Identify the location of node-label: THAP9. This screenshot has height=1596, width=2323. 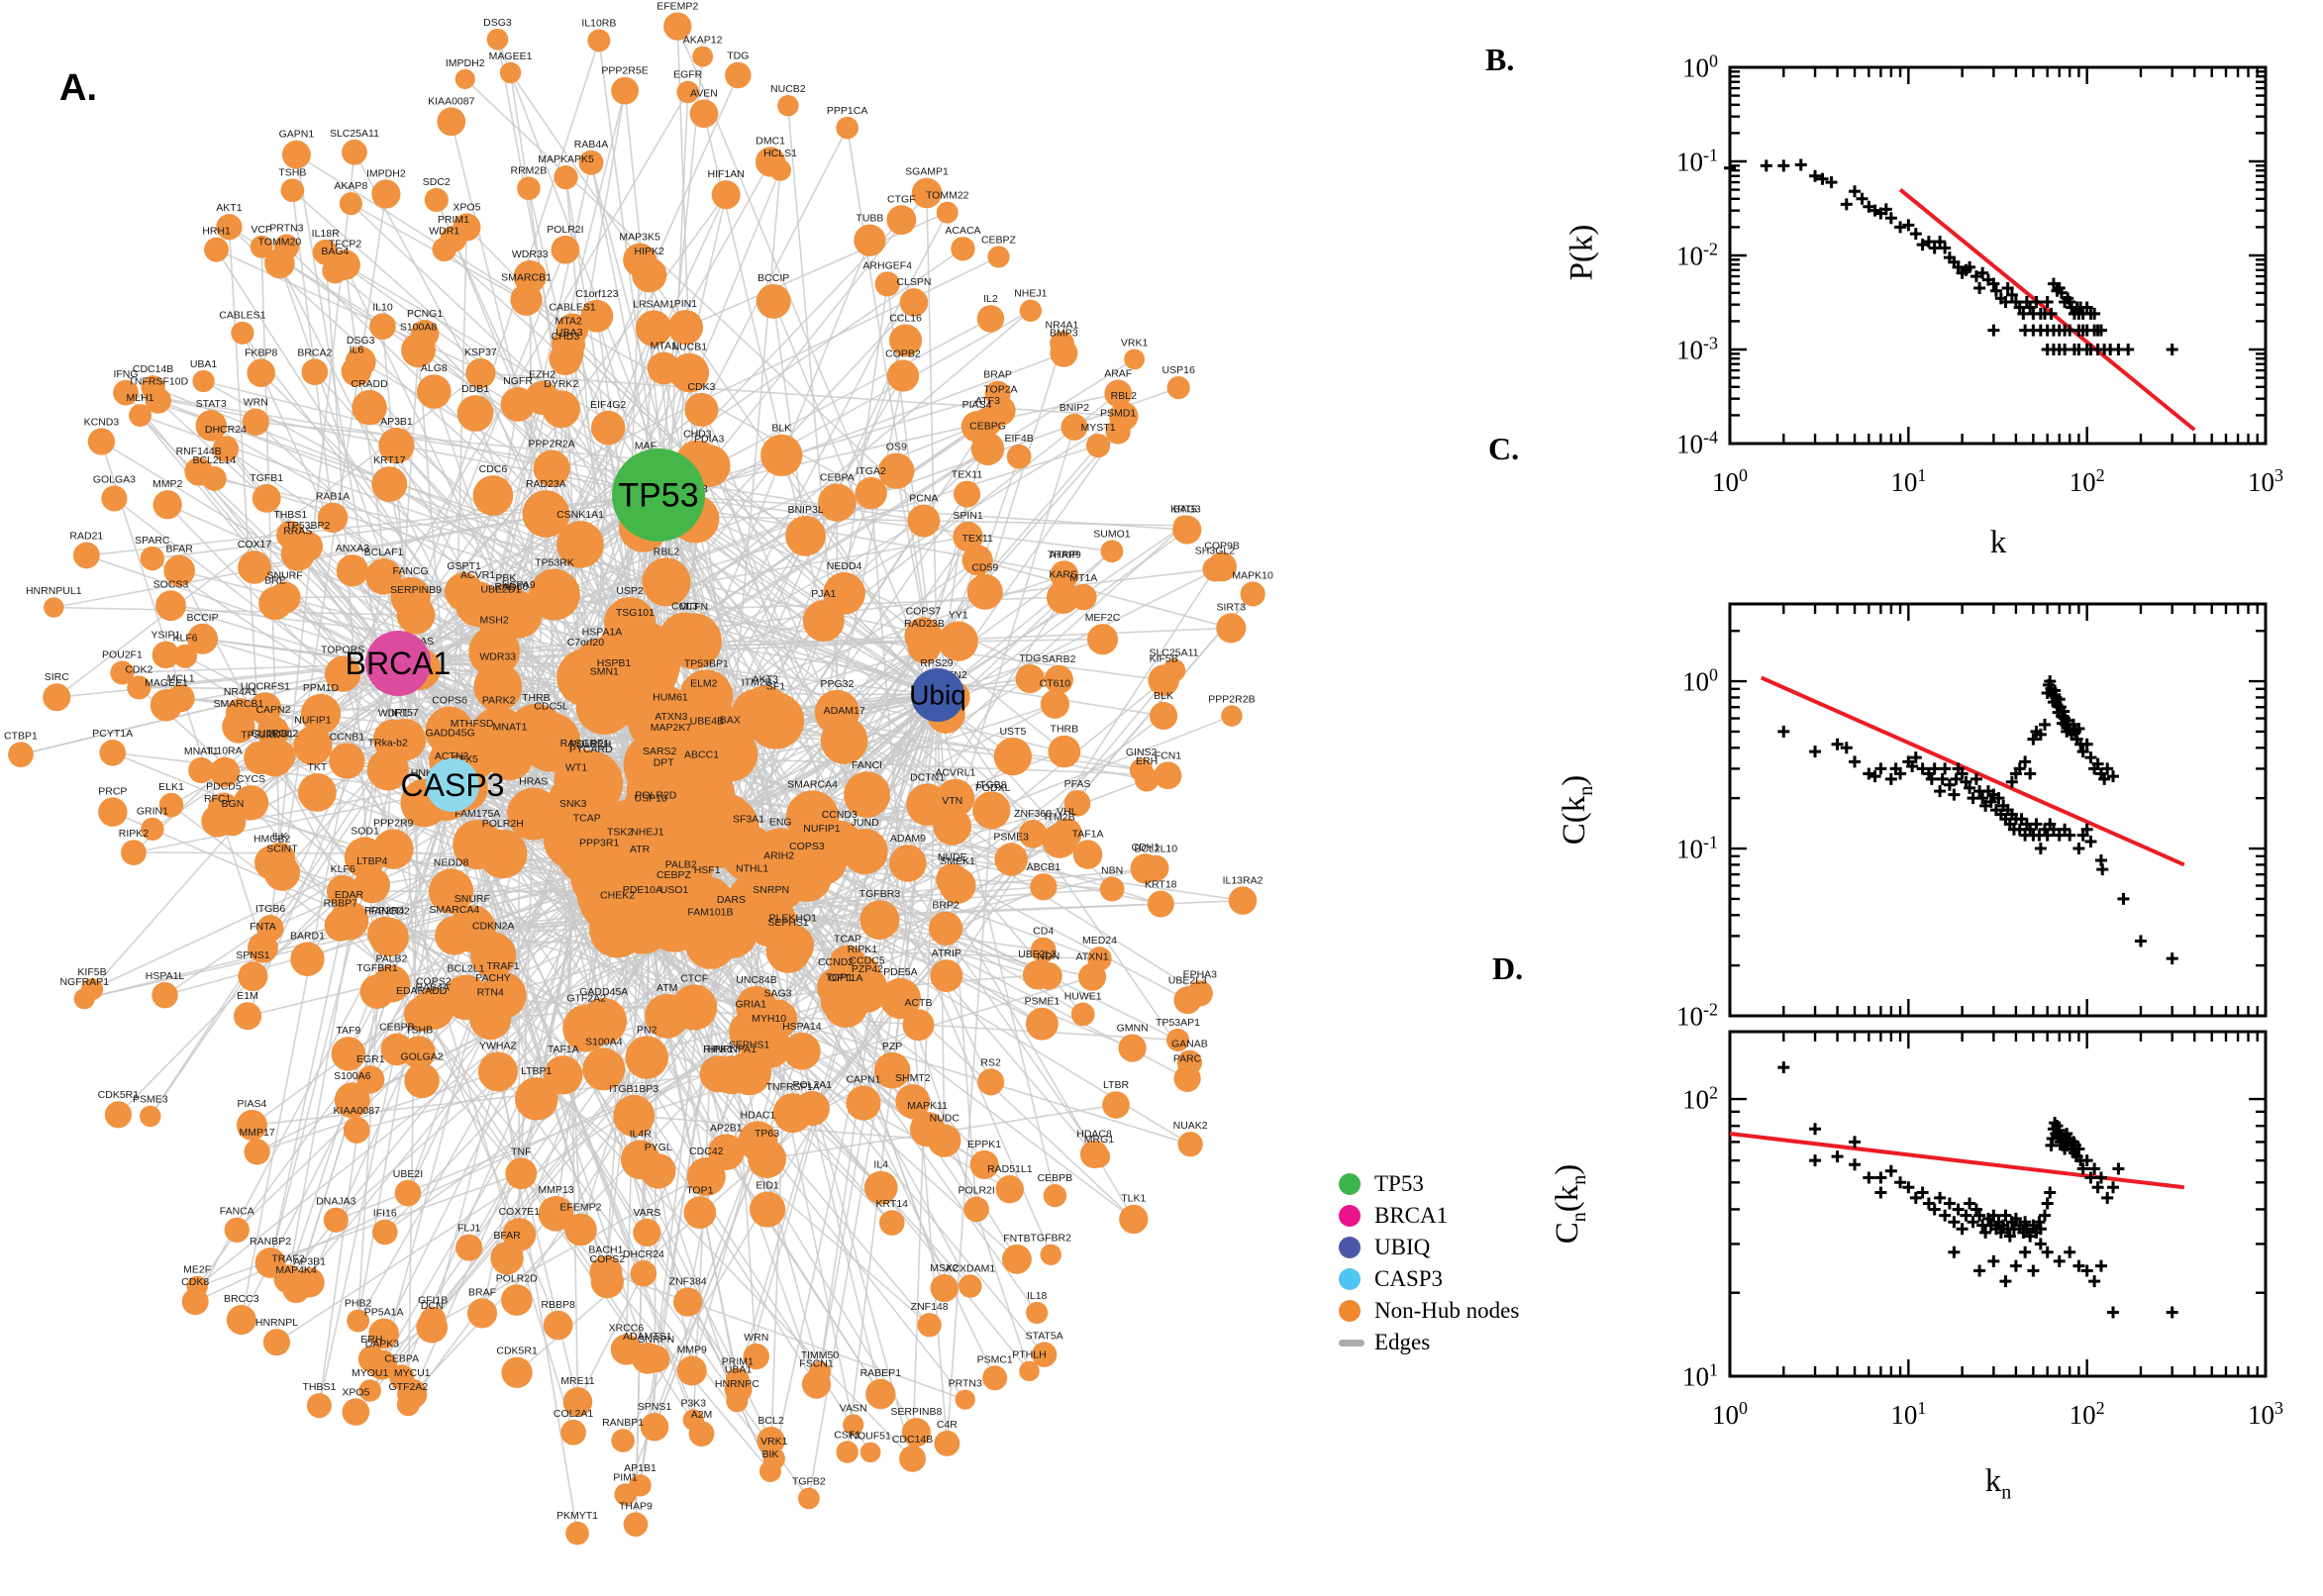
(636, 1506).